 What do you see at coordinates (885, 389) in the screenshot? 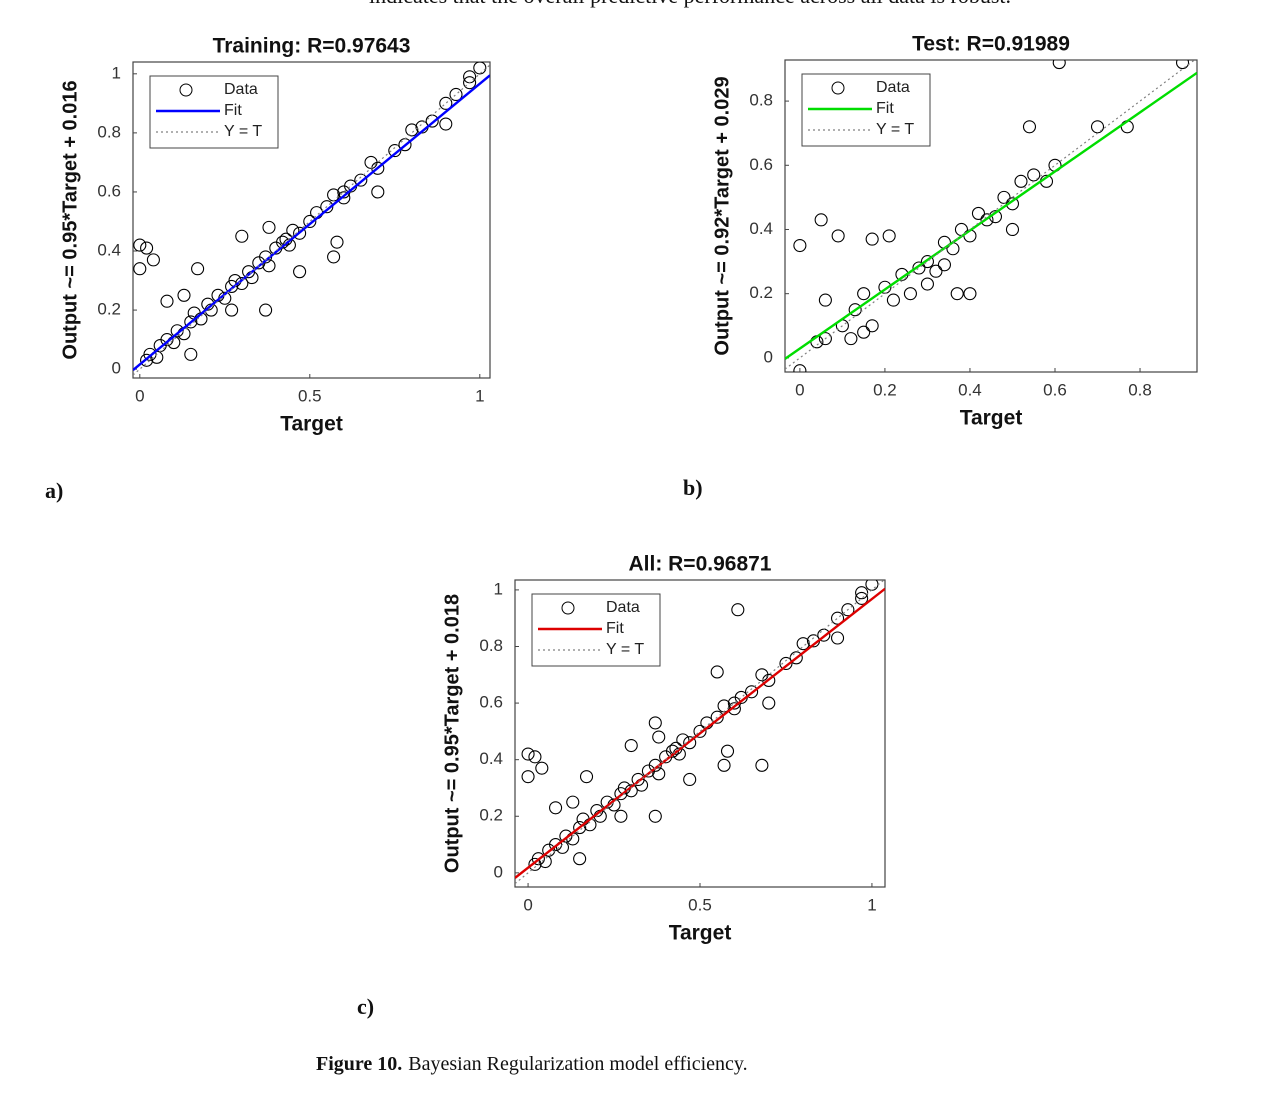
I see `x-tick-label: 0.2` at bounding box center [885, 389].